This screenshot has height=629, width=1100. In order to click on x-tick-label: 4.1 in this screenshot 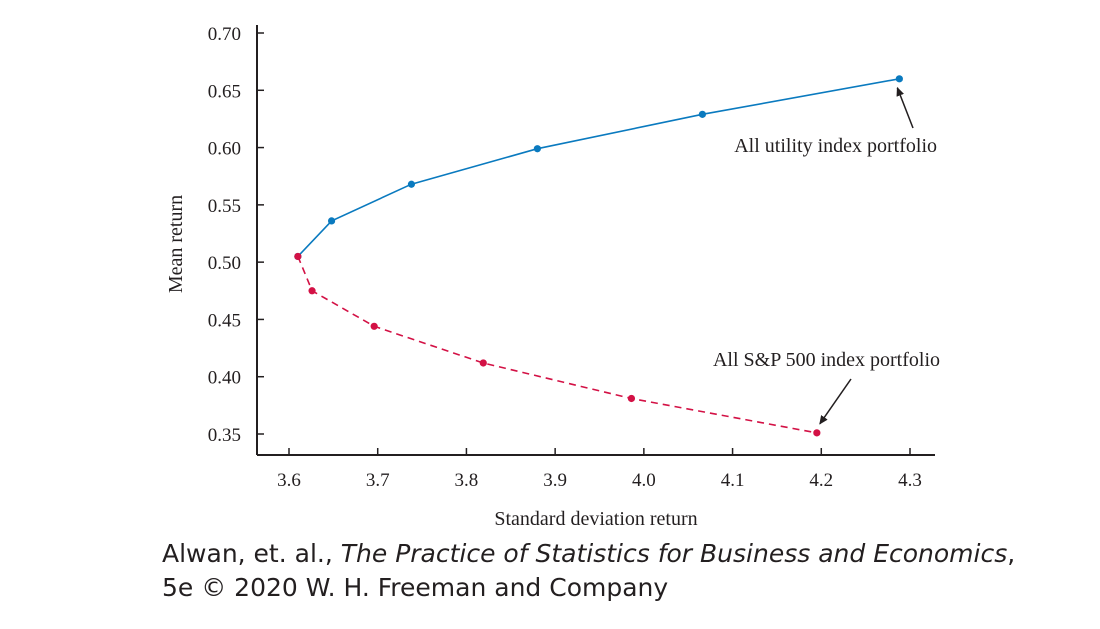, I will do `click(733, 480)`.